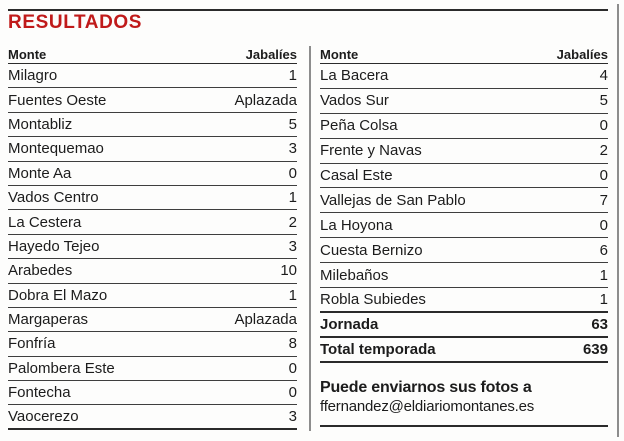 Image resolution: width=624 pixels, height=441 pixels. Describe the element at coordinates (57, 100) in the screenshot. I see `monte-cell: Fuentes Oeste` at that location.